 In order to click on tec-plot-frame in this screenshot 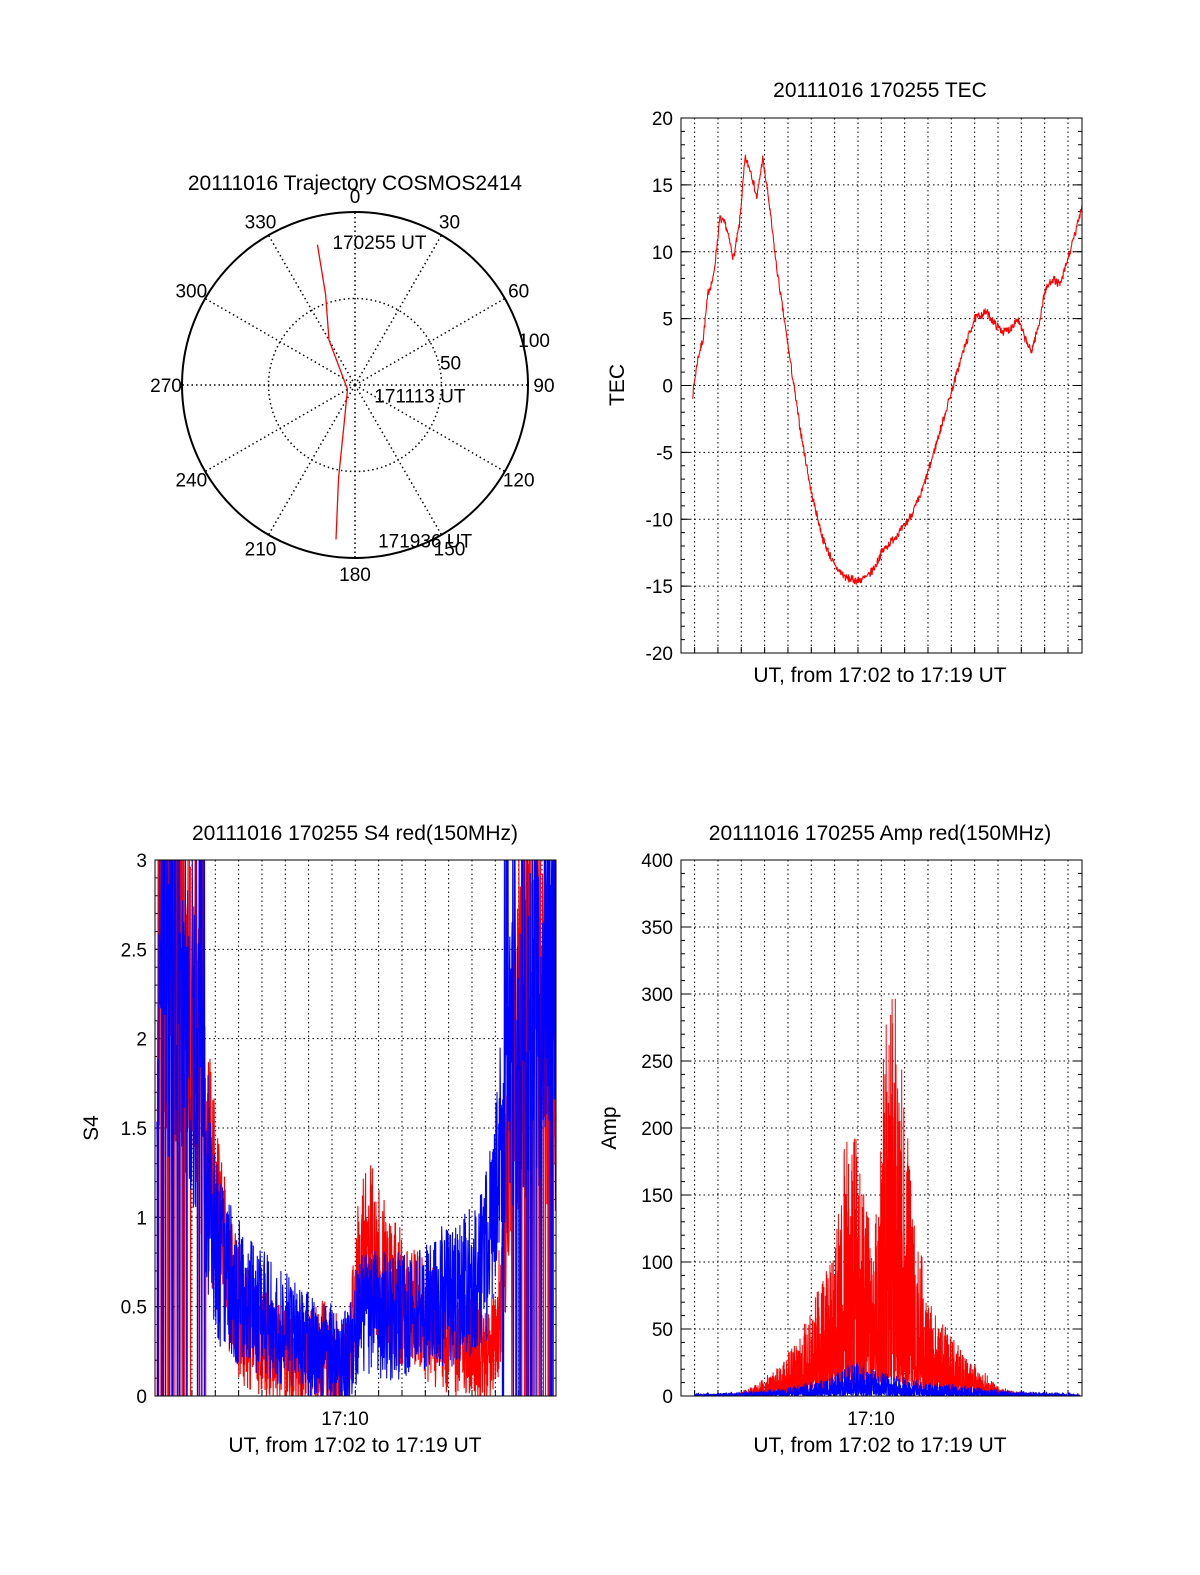, I will do `click(881, 385)`.